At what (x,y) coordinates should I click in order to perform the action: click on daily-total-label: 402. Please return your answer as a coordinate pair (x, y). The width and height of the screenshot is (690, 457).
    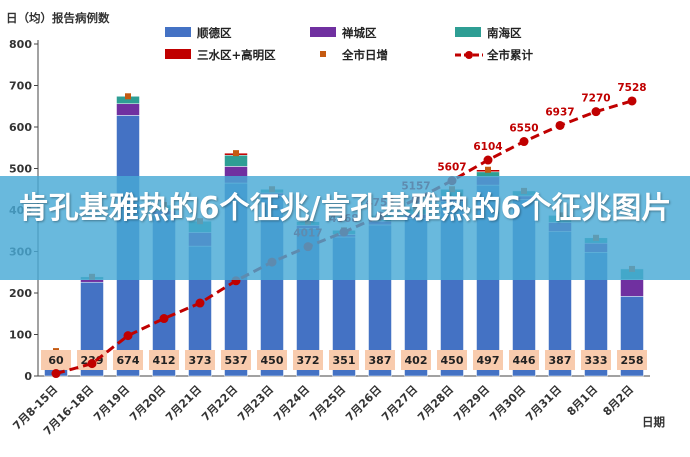
    Looking at the image, I should click on (416, 360).